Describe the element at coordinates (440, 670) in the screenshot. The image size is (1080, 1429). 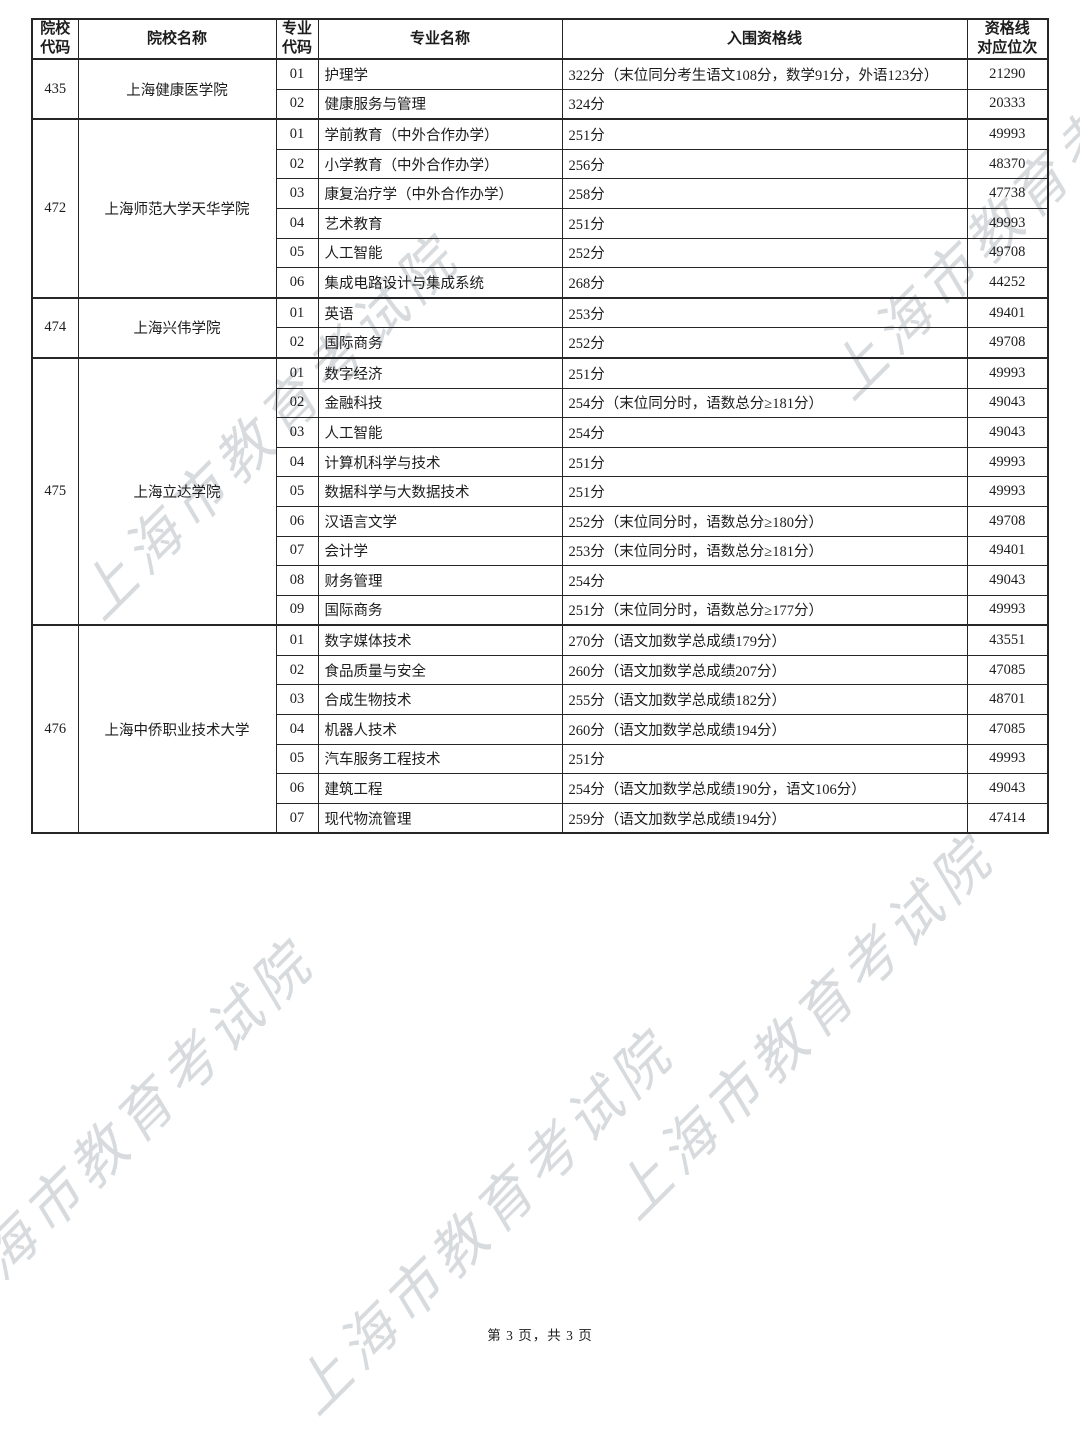
I see `major-name: 食品质量与安全` at that location.